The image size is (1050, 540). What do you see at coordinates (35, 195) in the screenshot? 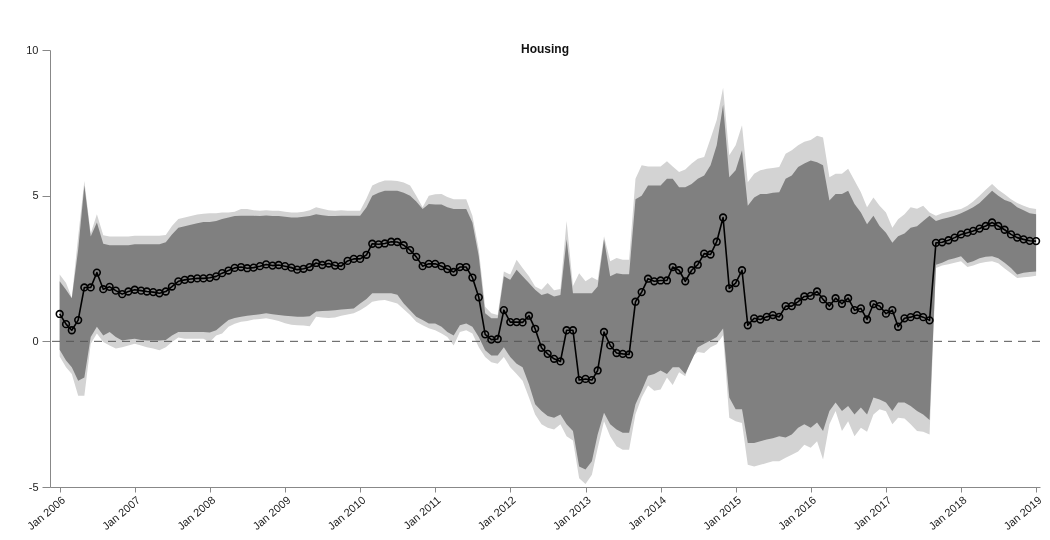
I see `y-tick-label: 5` at bounding box center [35, 195].